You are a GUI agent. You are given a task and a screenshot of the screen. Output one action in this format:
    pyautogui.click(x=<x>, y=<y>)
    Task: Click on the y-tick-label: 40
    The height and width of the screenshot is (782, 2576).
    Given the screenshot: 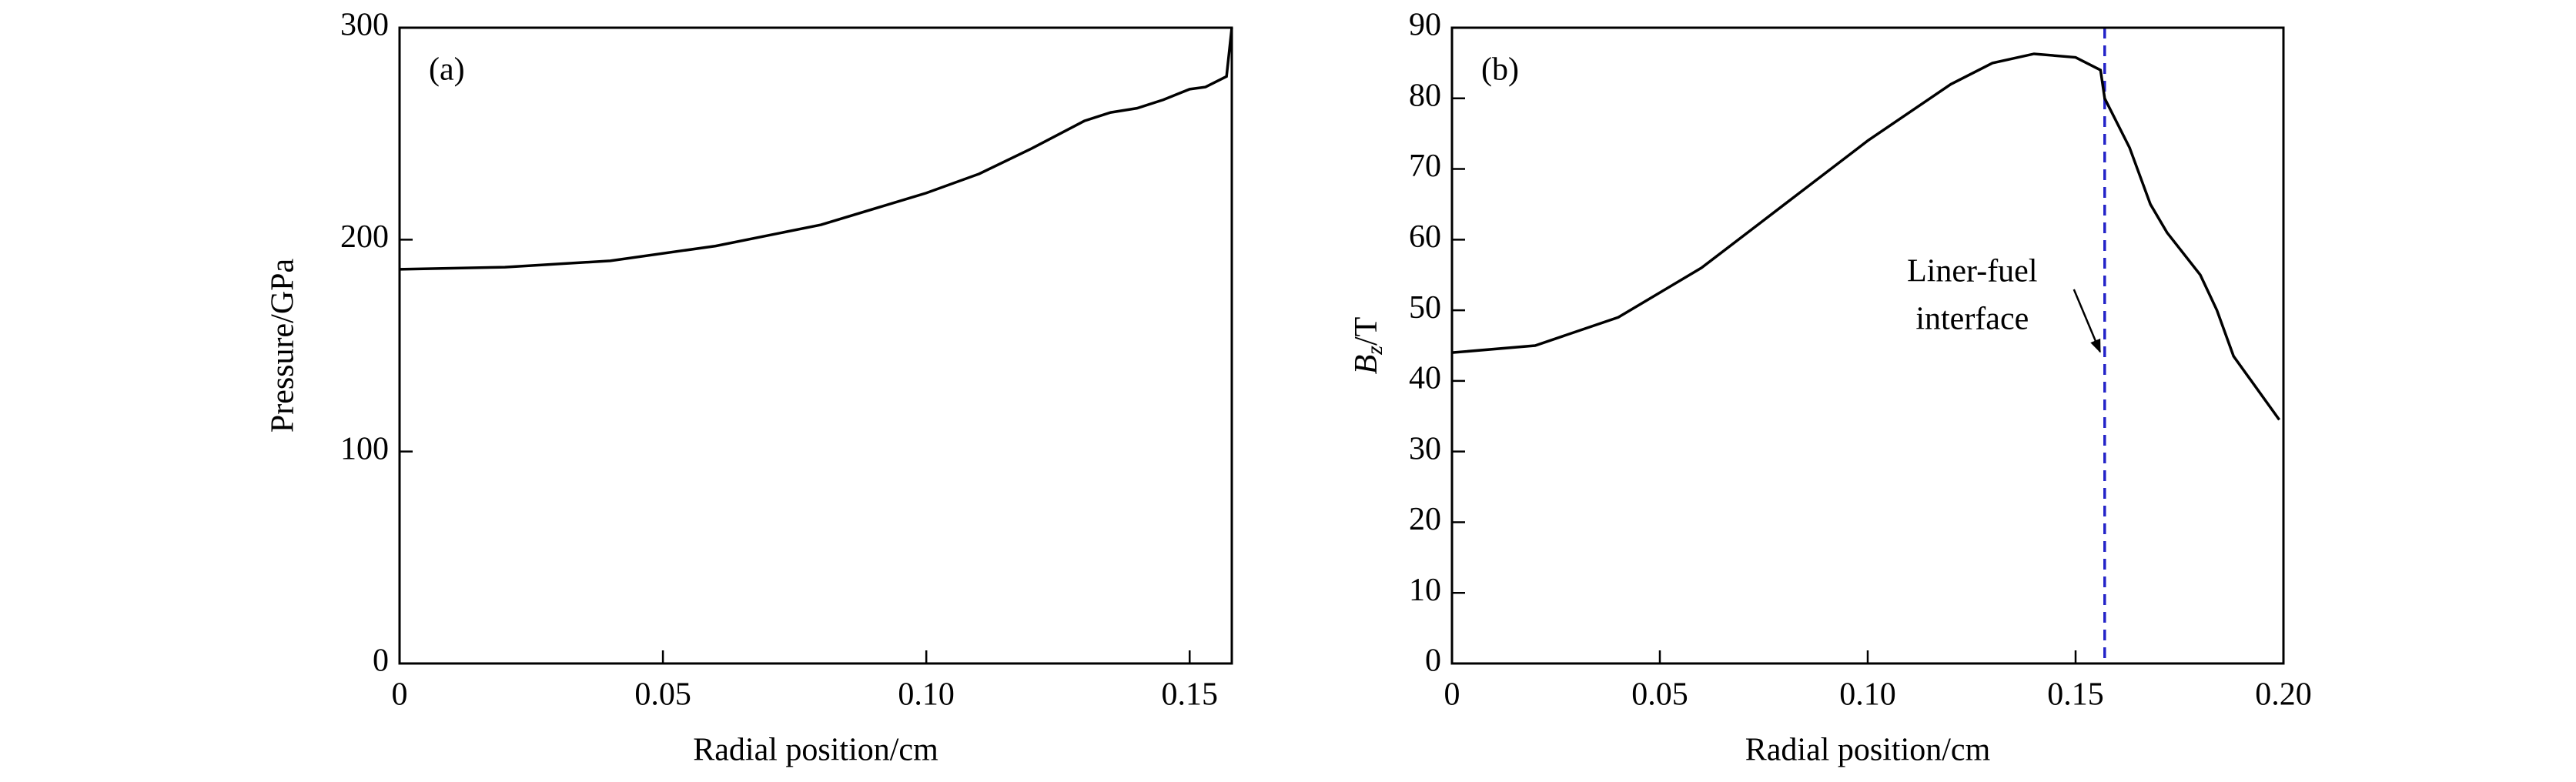 What is the action you would take?
    pyautogui.click(x=1425, y=378)
    